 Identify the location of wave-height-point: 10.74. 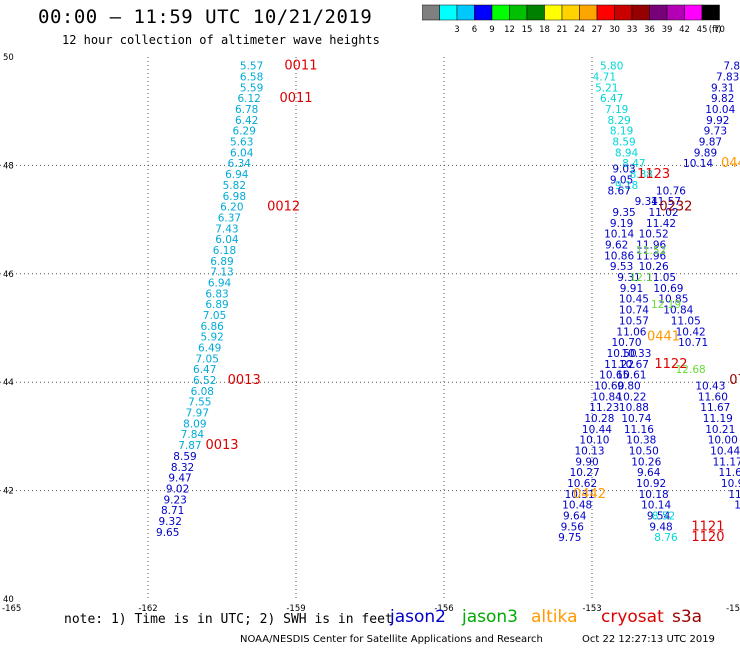
(634, 311).